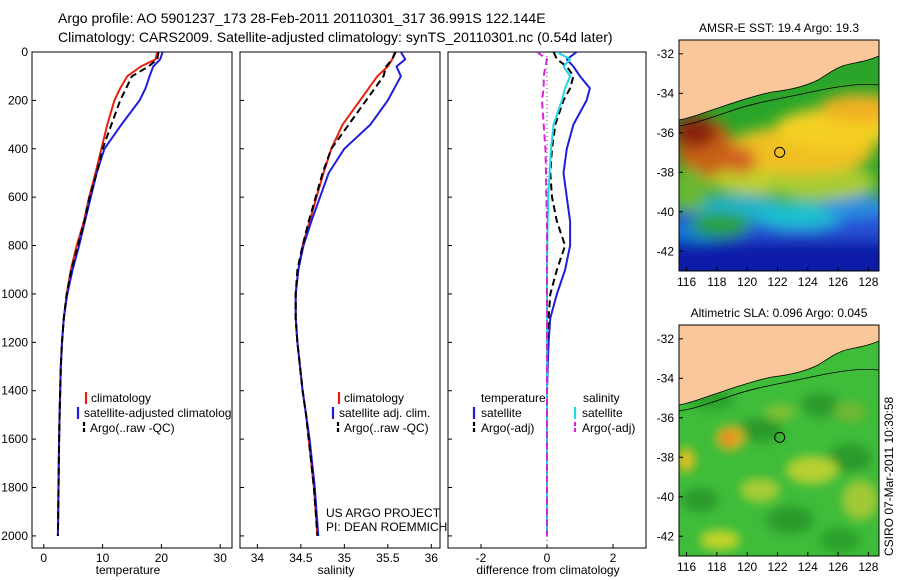  What do you see at coordinates (432, 558) in the screenshot?
I see `x-tick-label: 36` at bounding box center [432, 558].